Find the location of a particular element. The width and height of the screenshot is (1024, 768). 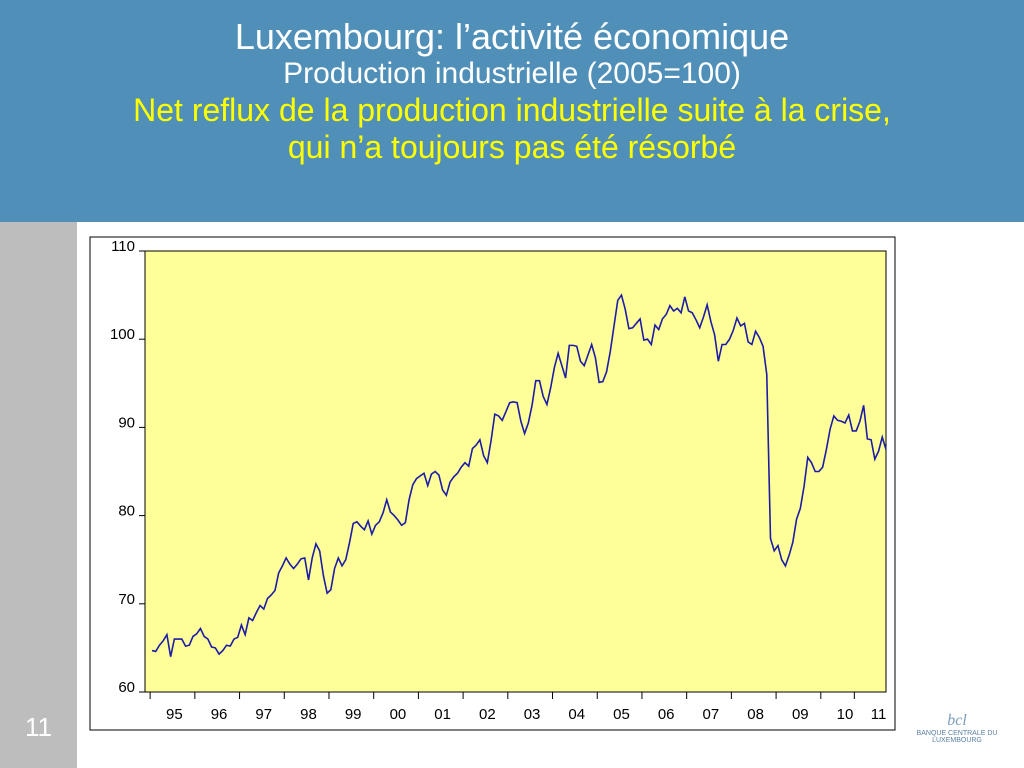

y-tick-label: 90 is located at coordinates (126, 422).